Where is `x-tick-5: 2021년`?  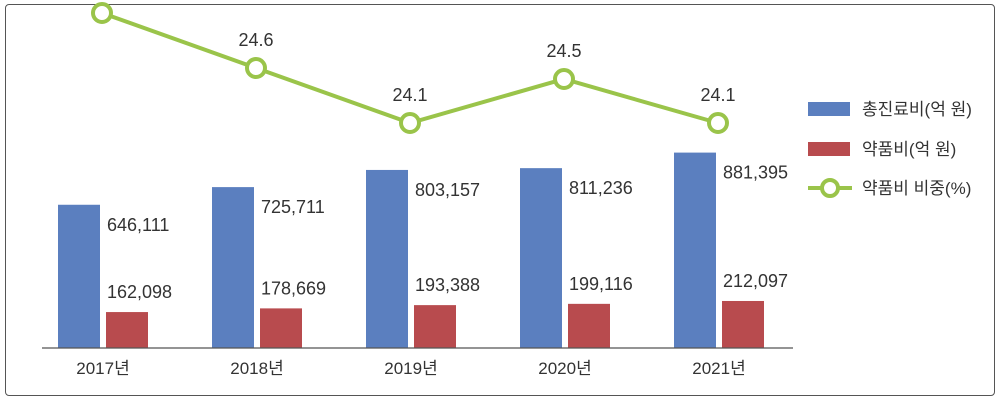
x-tick-5: 2021년 is located at coordinates (718, 368).